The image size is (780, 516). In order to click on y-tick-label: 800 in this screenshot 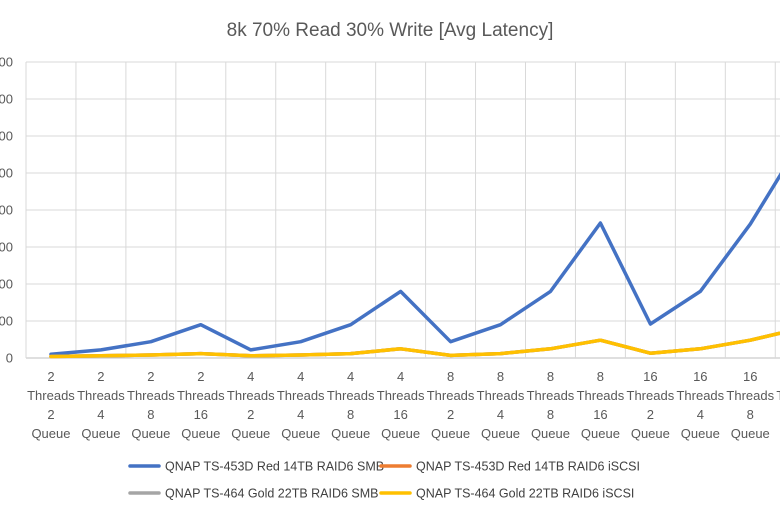, I will do `click(6, 62)`.